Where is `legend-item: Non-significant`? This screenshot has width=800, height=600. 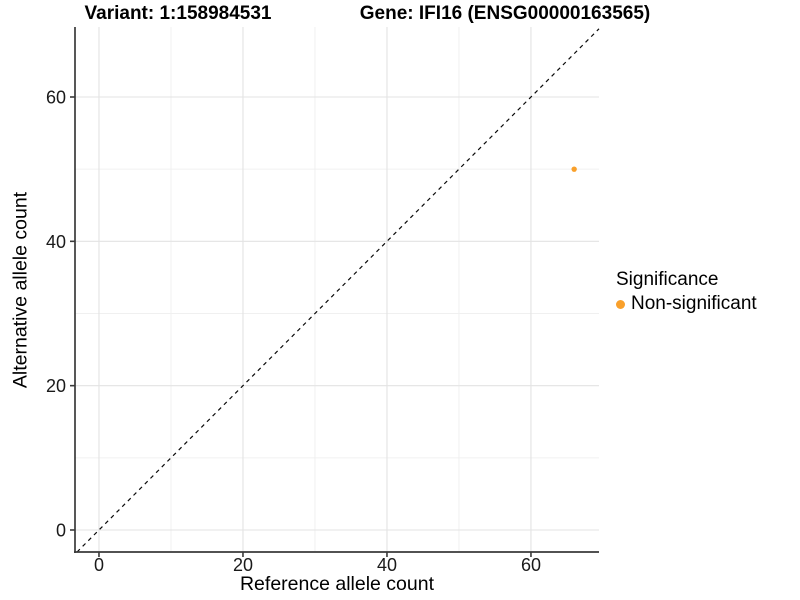
legend-item: Non-significant is located at coordinates (686, 304).